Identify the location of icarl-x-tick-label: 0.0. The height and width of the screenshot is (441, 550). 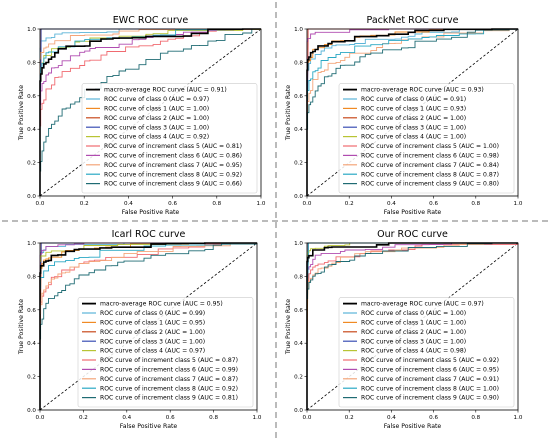
(40, 418).